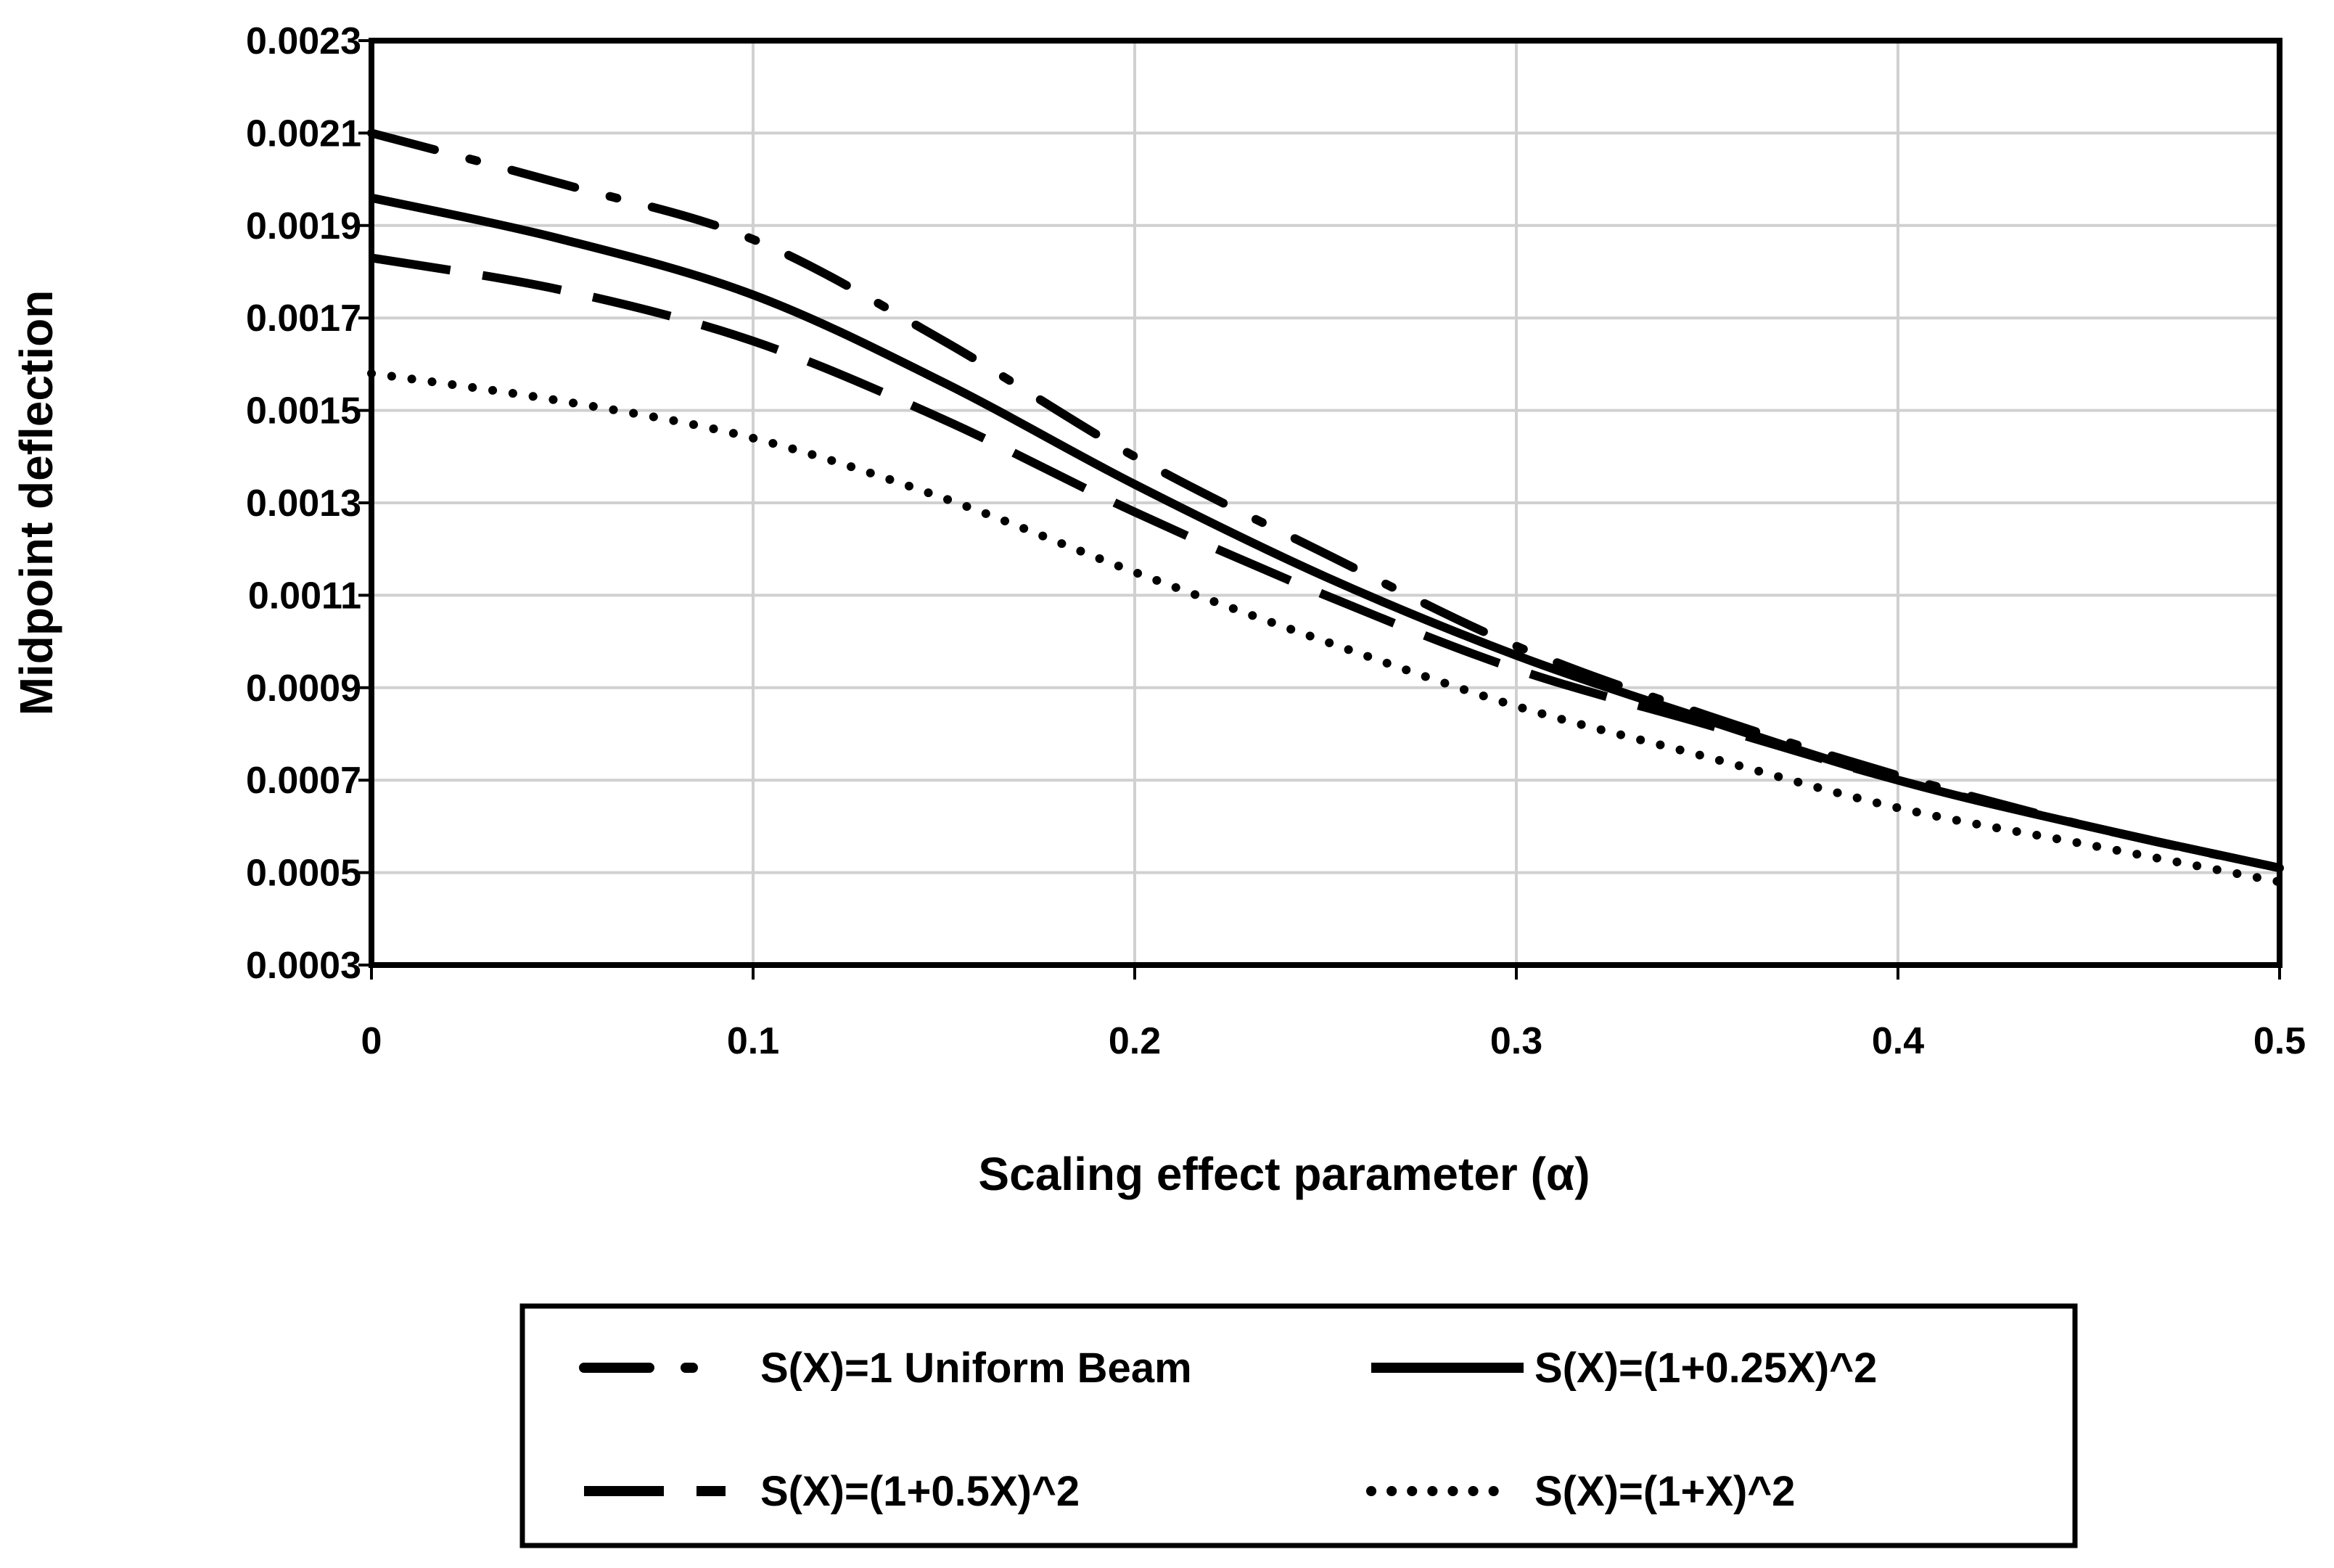 This screenshot has width=2334, height=1568. I want to click on x-tick-label: 0.5, so click(2279, 1041).